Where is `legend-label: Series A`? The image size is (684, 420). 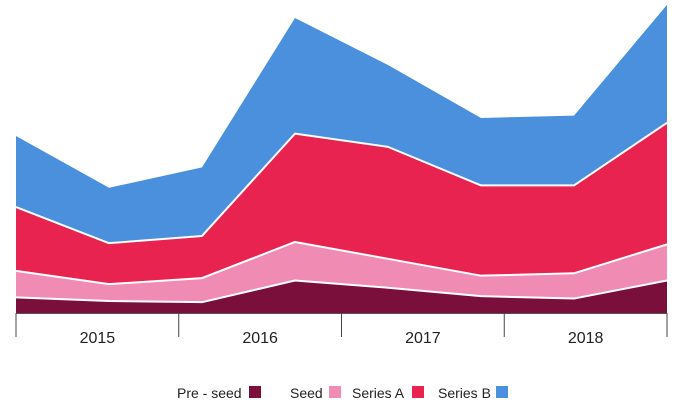 legend-label: Series A is located at coordinates (378, 393).